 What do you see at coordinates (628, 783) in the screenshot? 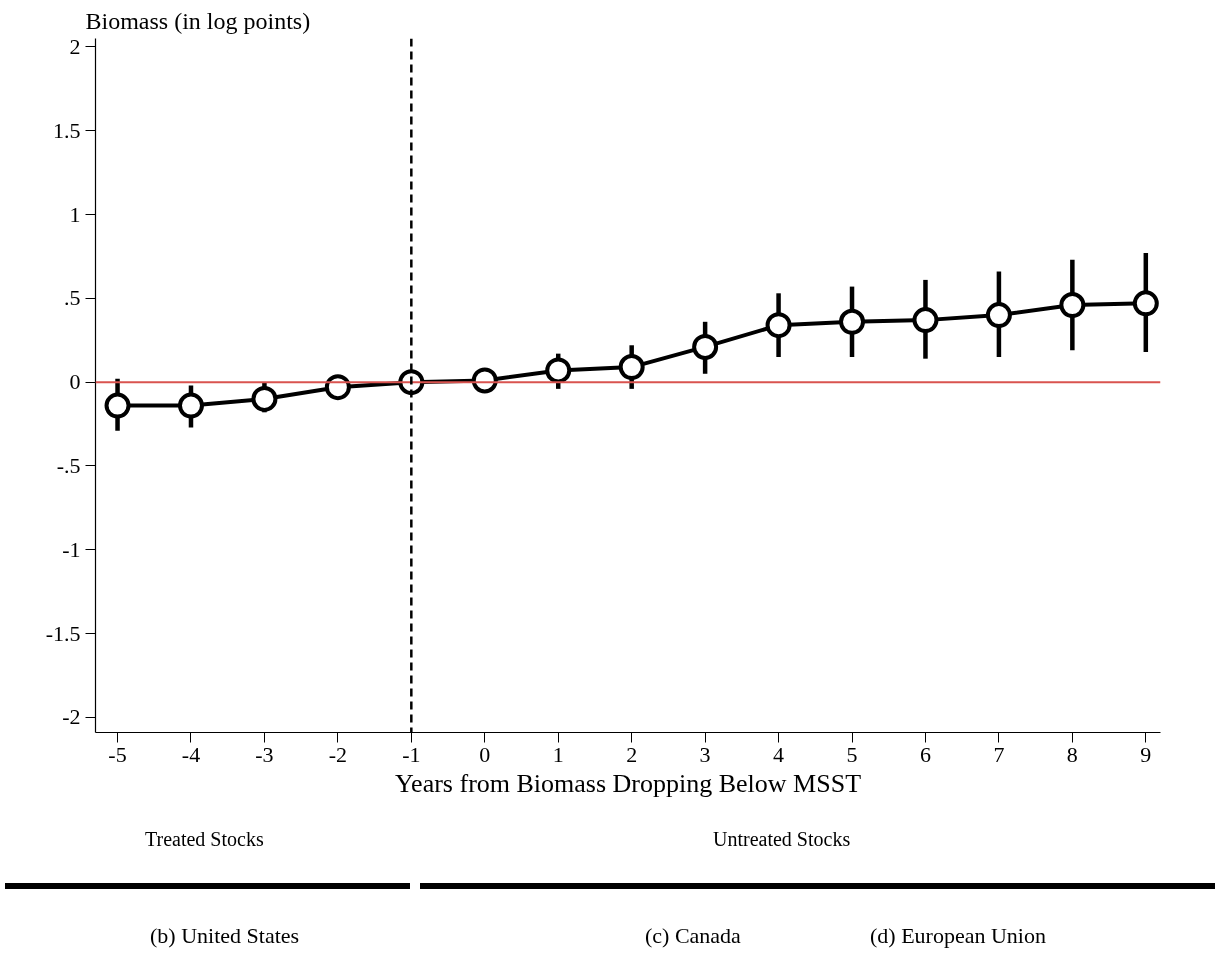
I see `x-axis-title: Years from Biomass Dropping Below MSST` at bounding box center [628, 783].